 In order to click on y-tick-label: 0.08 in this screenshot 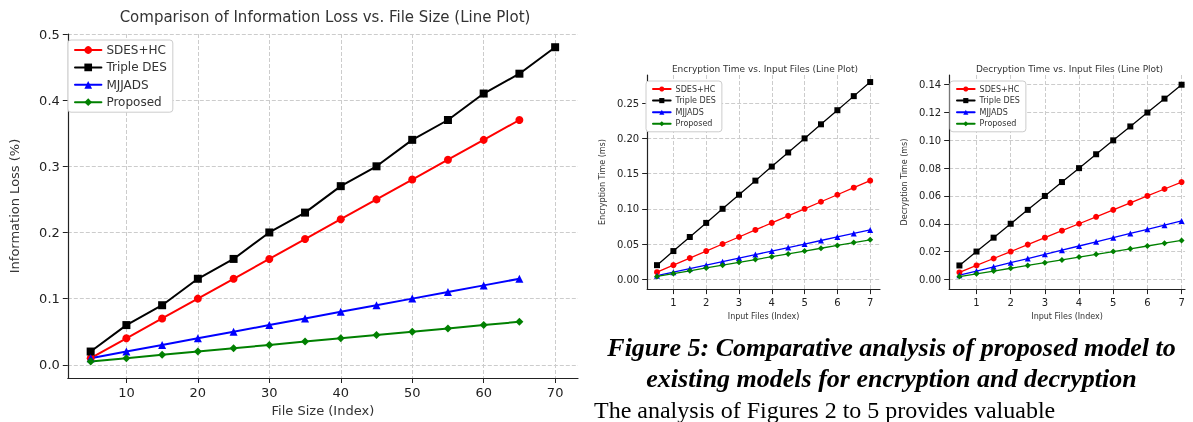, I will do `click(930, 168)`.